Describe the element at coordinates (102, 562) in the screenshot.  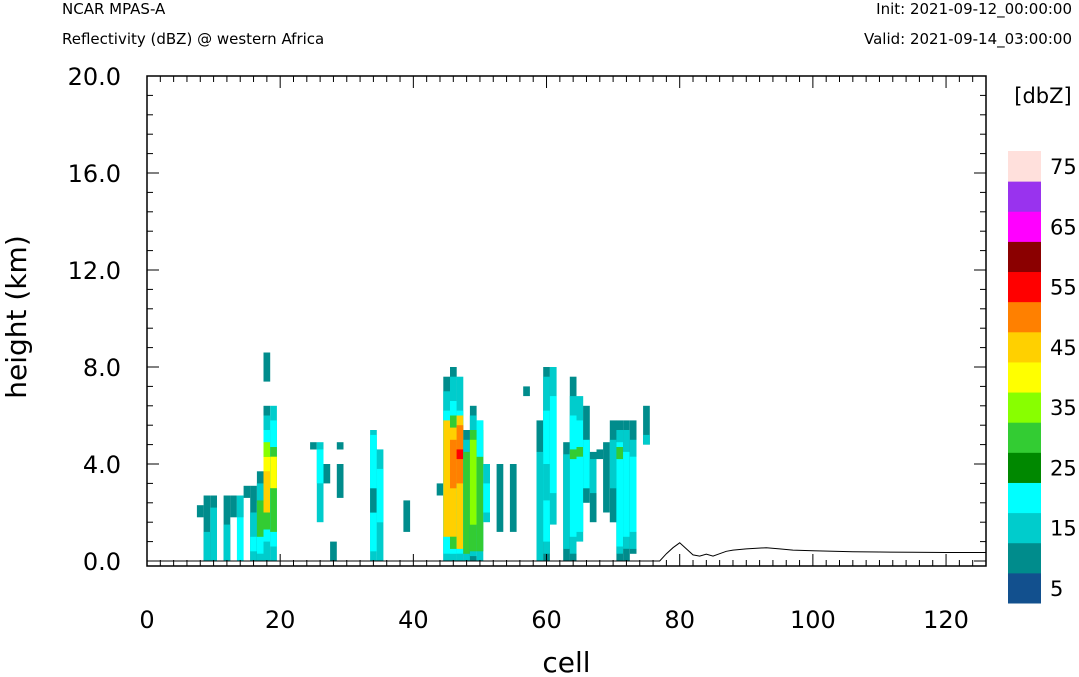
I see `y-tick-label: 0.0` at that location.